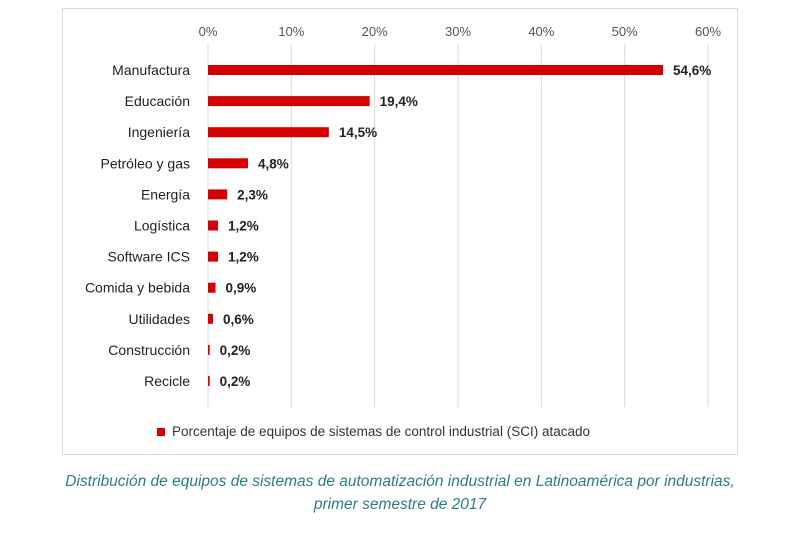 The height and width of the screenshot is (533, 800). I want to click on category-label: Software ICS, so click(149, 257).